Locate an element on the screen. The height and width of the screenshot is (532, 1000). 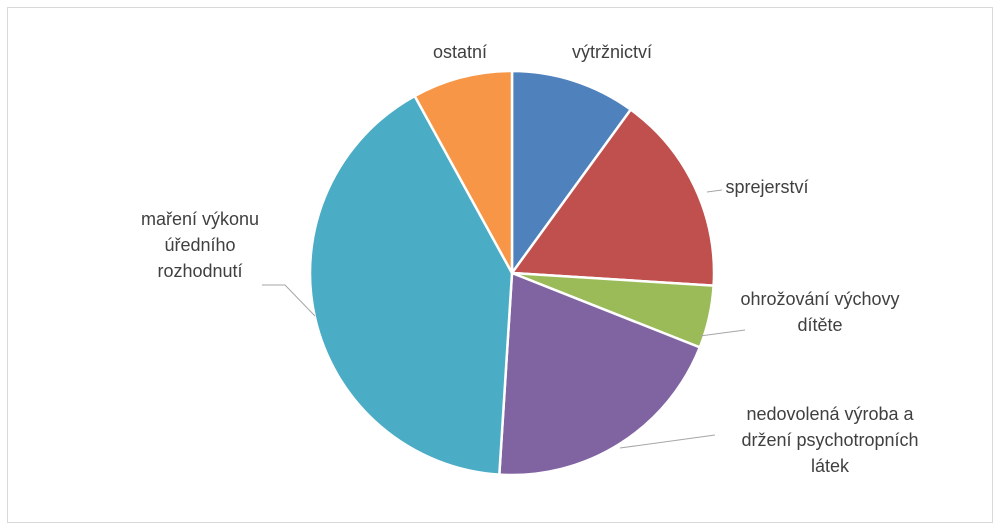
slice-label: ostatní is located at coordinates (460, 52).